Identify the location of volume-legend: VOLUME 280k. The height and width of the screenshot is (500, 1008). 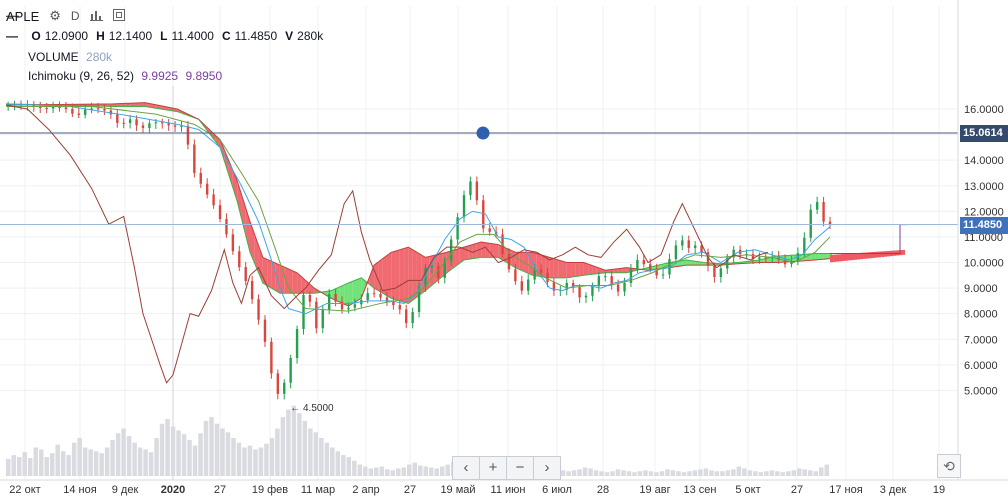
(70, 57).